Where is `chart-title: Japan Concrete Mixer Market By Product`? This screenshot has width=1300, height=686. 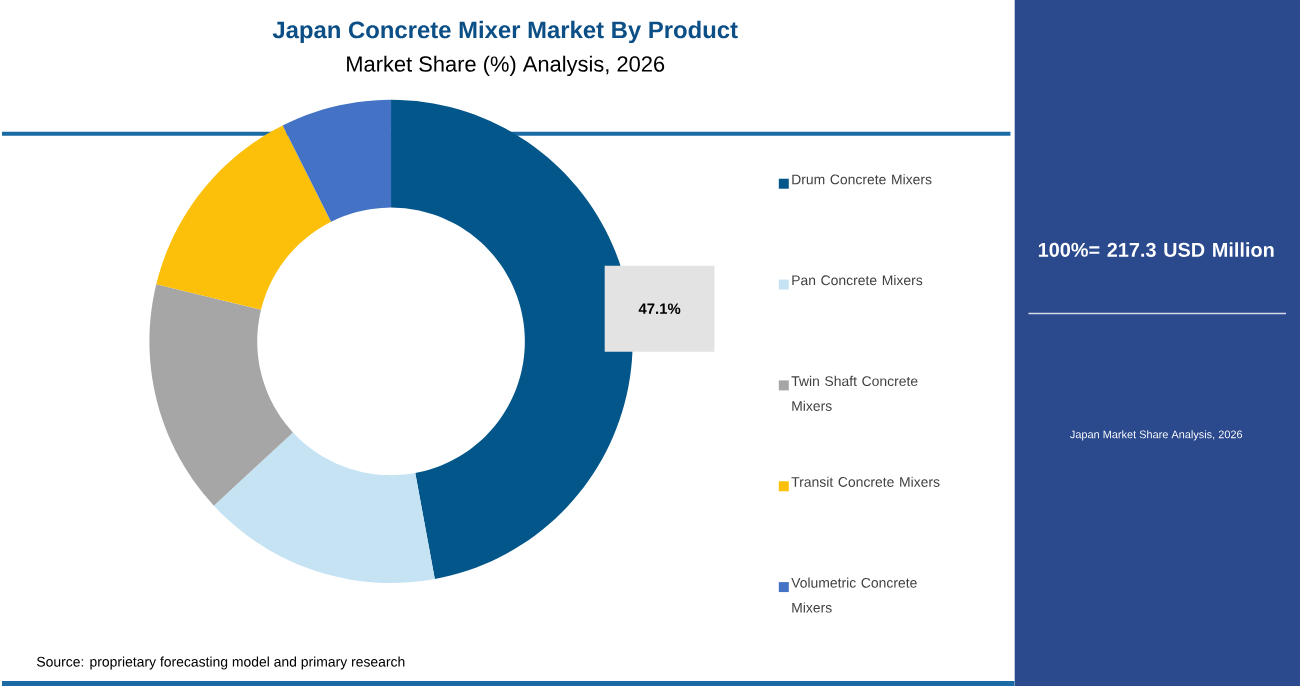
chart-title: Japan Concrete Mixer Market By Product is located at coordinates (505, 31).